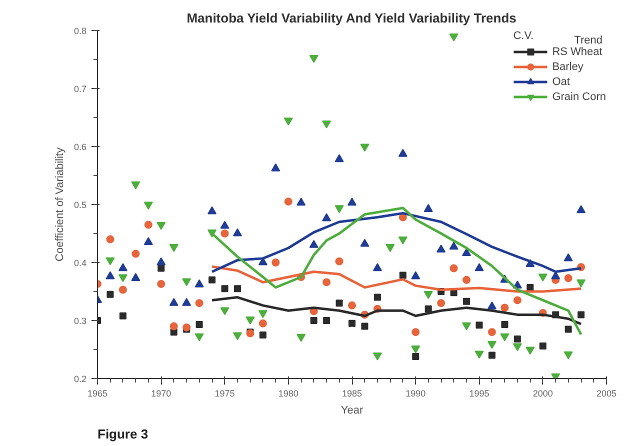 This screenshot has height=446, width=641. I want to click on y-tick-label: 0.8, so click(80, 31).